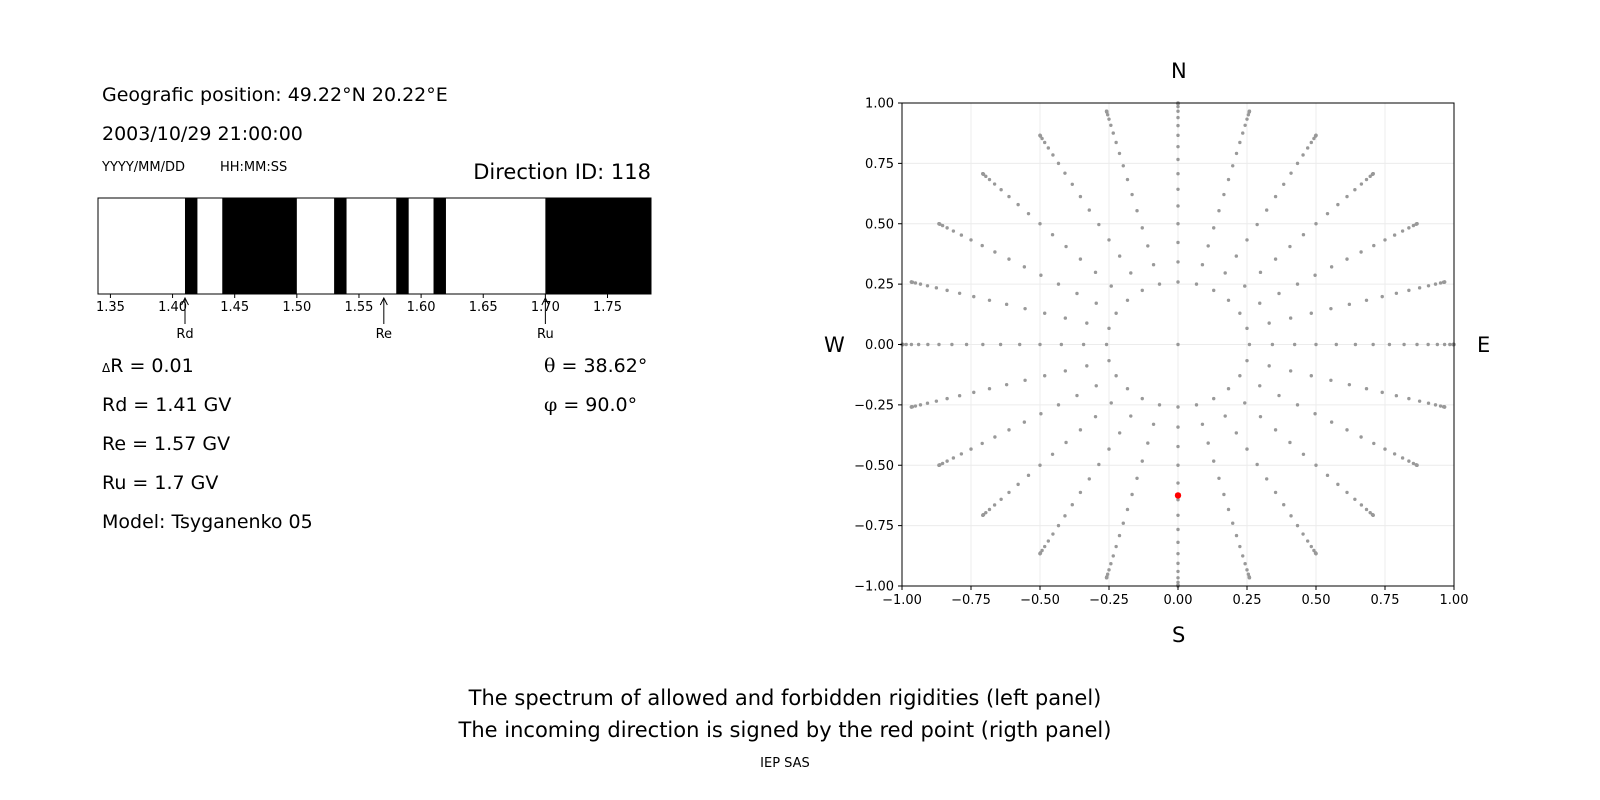 This screenshot has width=1600, height=800. What do you see at coordinates (202, 134) in the screenshot?
I see `datetime: 2003/10/29 21:00:00` at bounding box center [202, 134].